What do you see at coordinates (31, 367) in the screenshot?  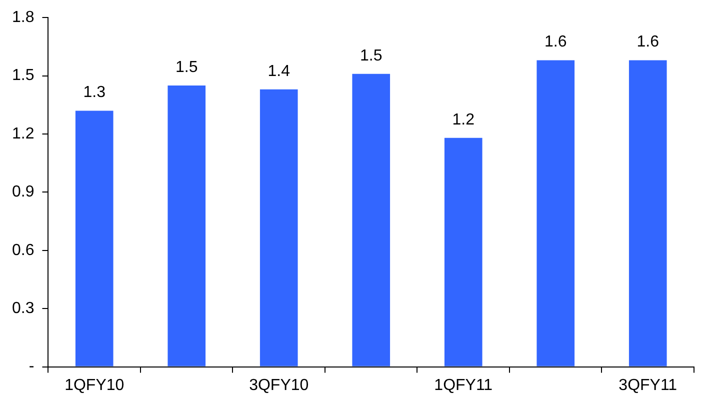 I see `y-tick-label: -` at bounding box center [31, 367].